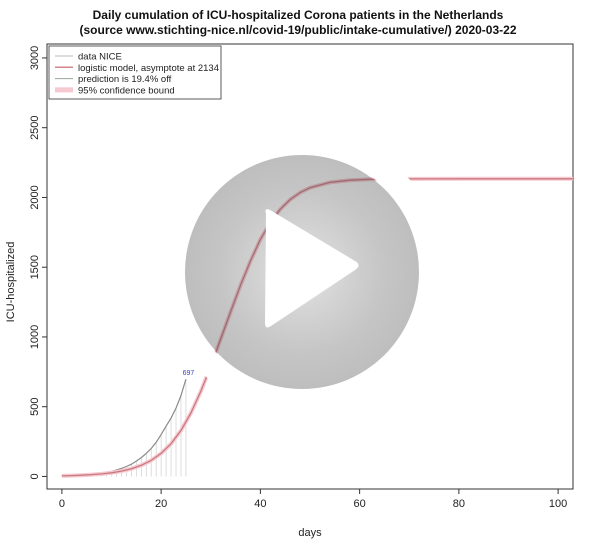 This screenshot has width=596, height=550. I want to click on y-tick-label-3: 1500, so click(35, 267).